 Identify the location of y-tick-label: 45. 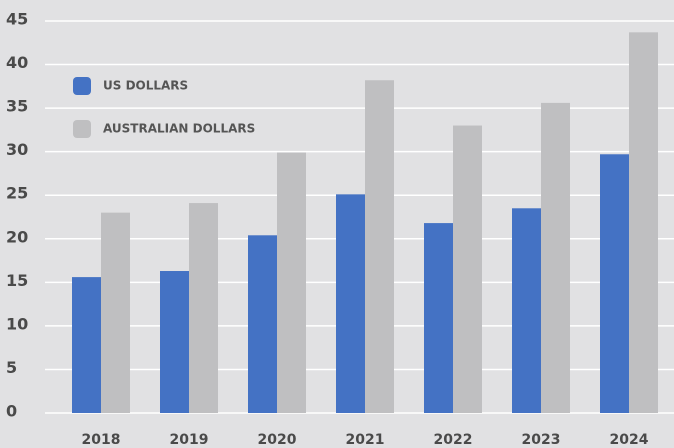
(17, 19).